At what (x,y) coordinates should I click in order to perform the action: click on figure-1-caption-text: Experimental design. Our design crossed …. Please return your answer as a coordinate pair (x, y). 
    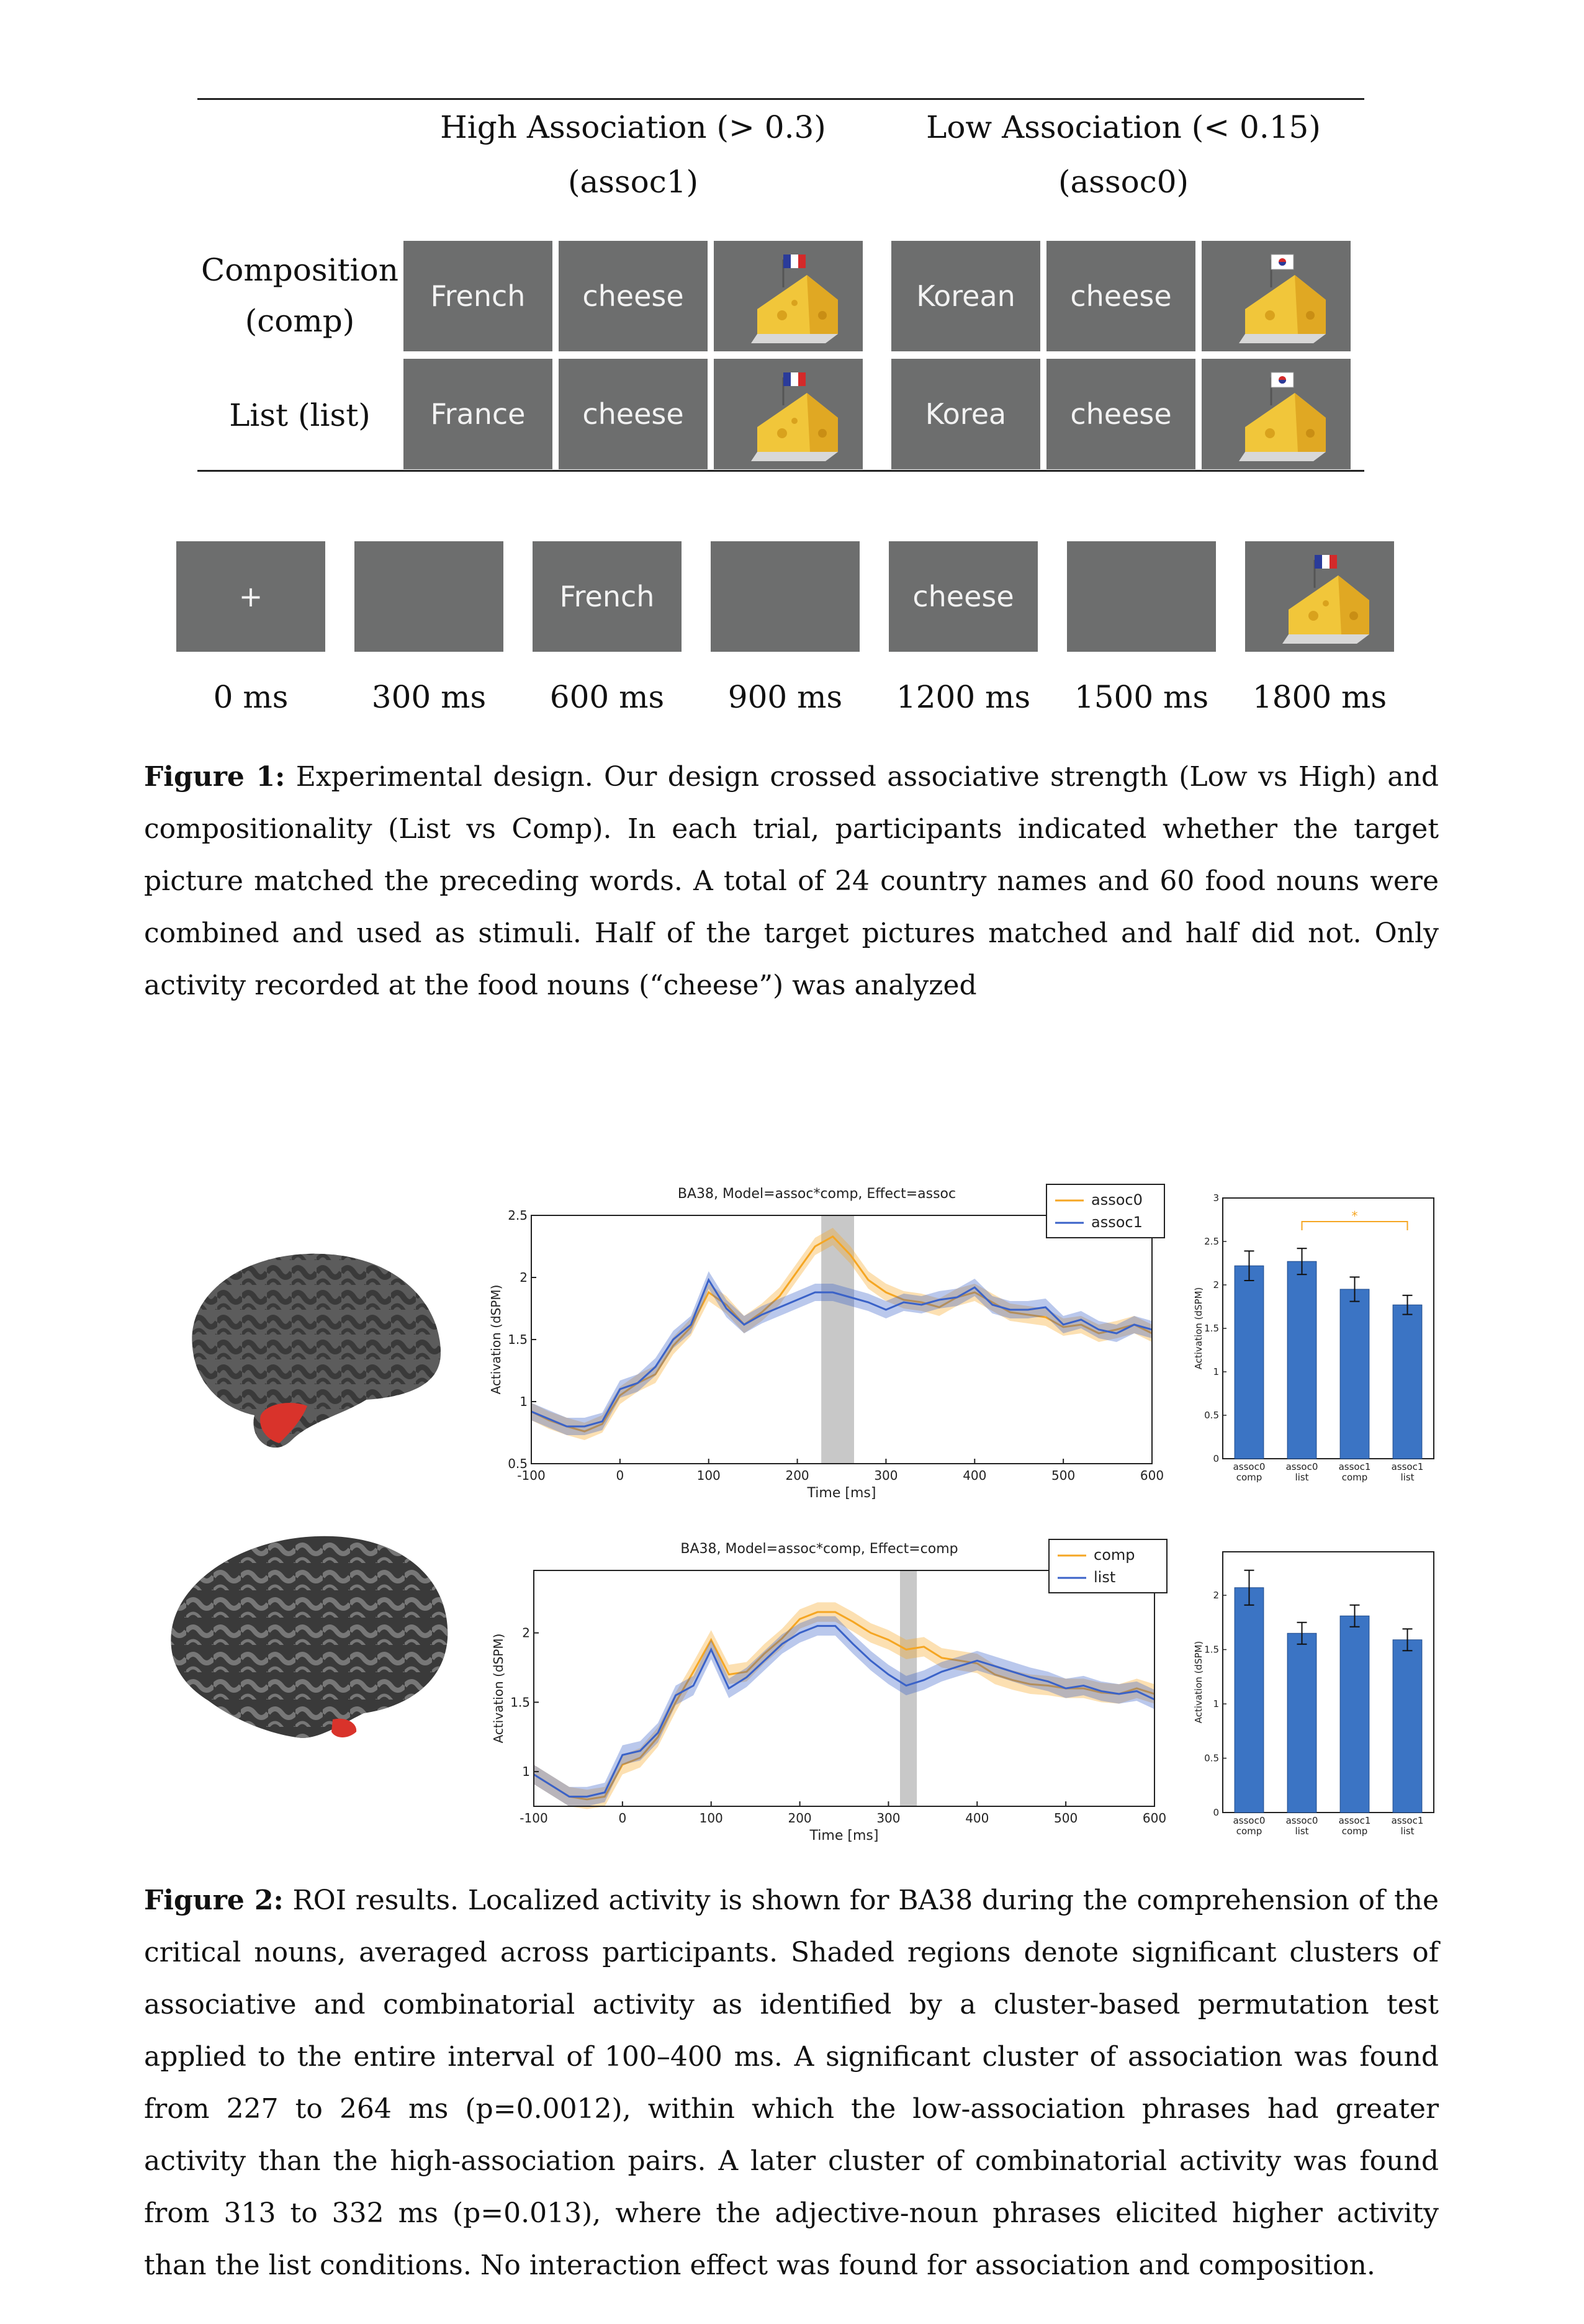
    Looking at the image, I should click on (792, 881).